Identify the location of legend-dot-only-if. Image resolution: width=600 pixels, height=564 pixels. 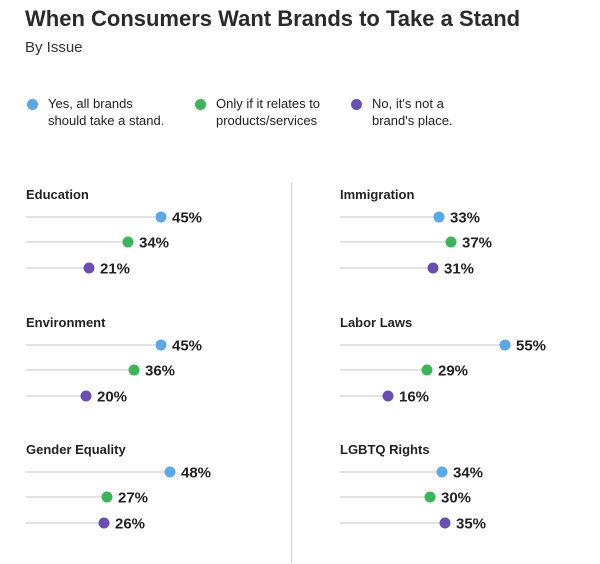
(200, 104).